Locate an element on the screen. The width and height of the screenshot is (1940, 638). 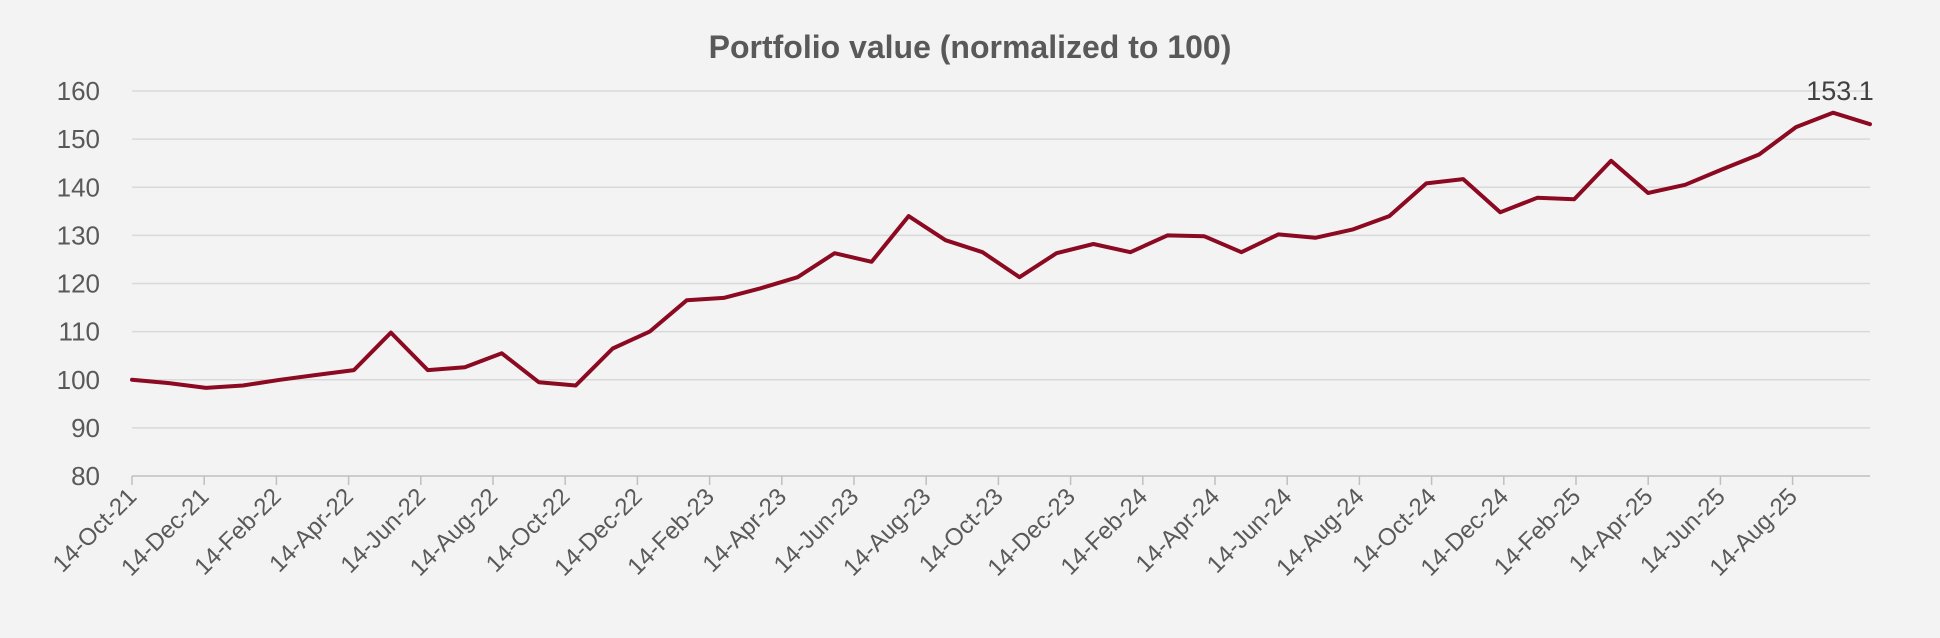
y-tick-label: 150 is located at coordinates (78, 139).